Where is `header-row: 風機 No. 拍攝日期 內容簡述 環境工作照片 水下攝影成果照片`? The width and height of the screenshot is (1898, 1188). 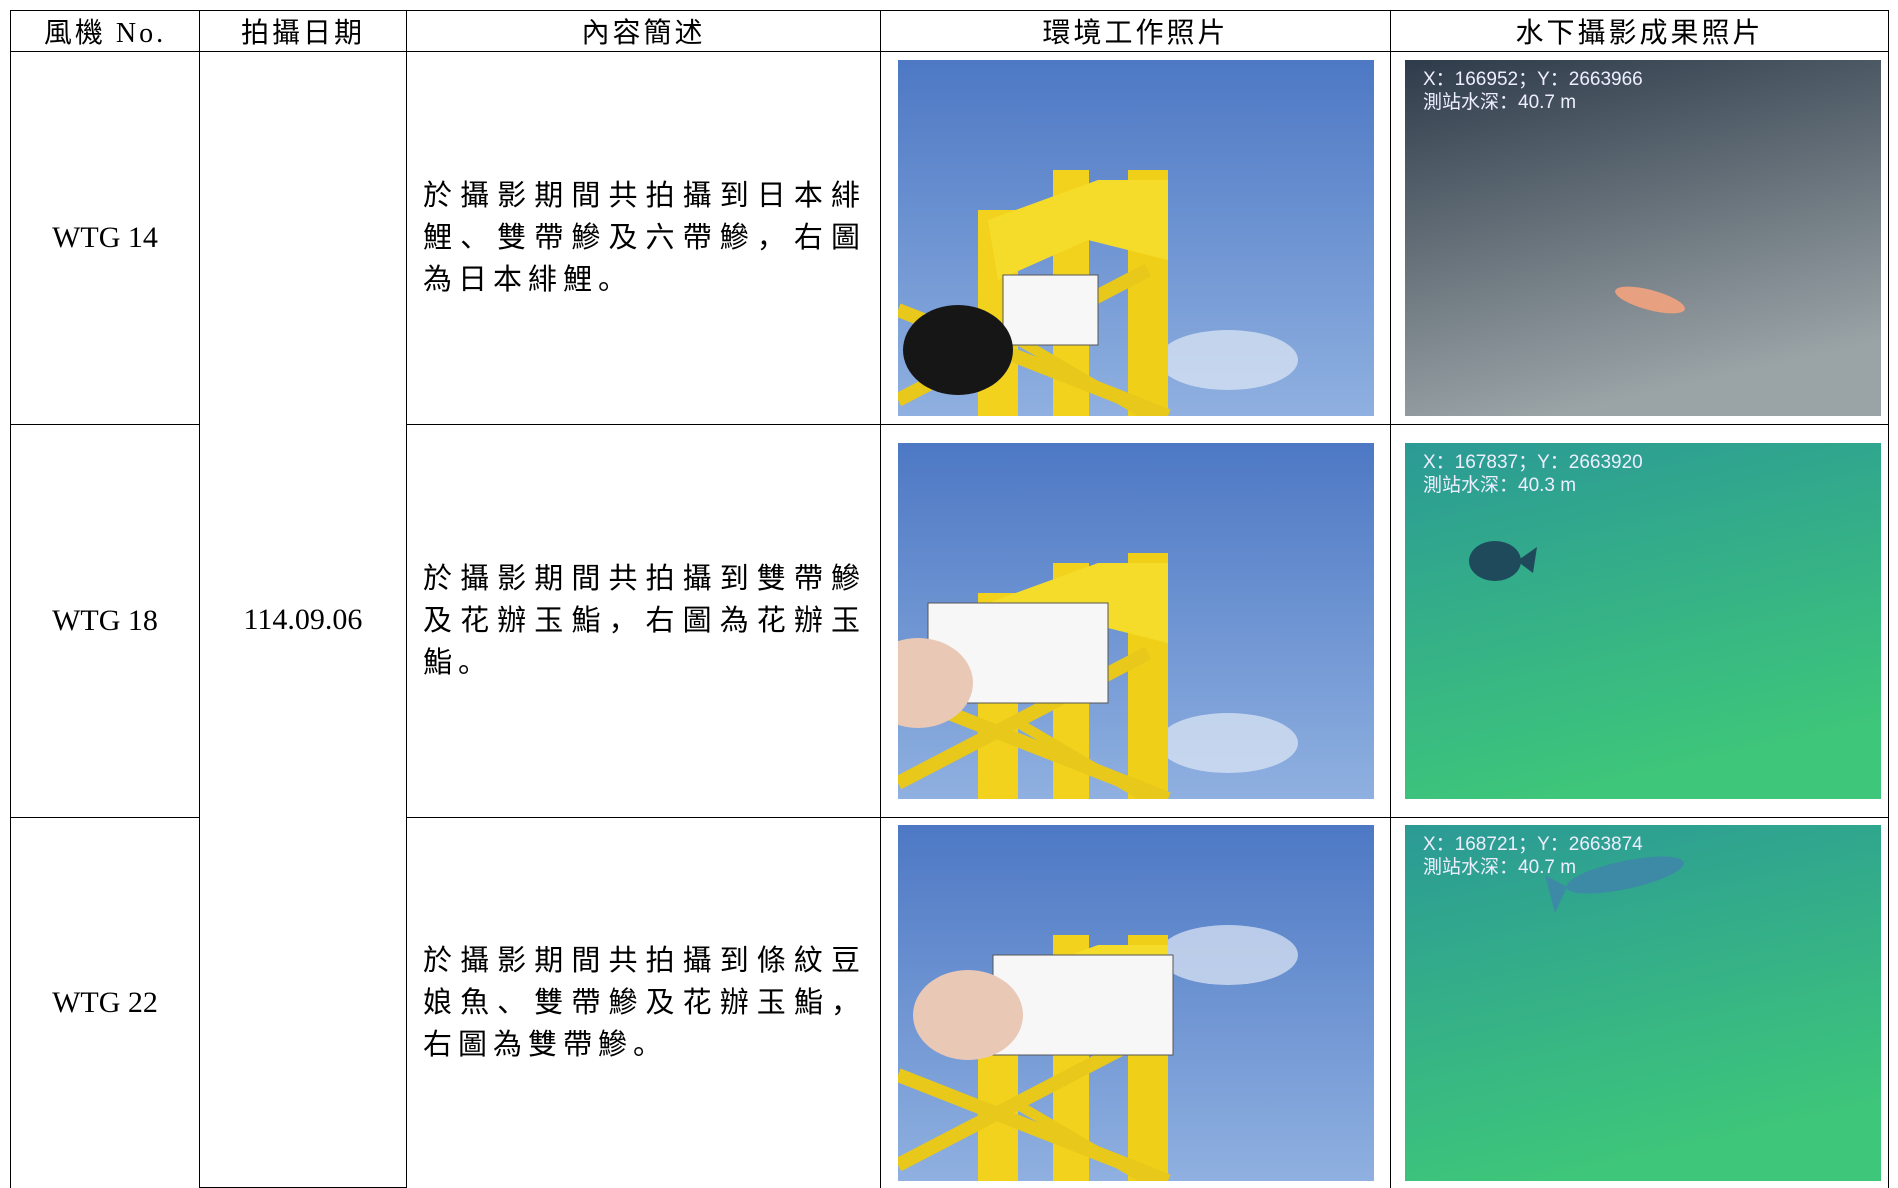 header-row: 風機 No. 拍攝日期 內容簡述 環境工作照片 水下攝影成果照片 is located at coordinates (949, 31).